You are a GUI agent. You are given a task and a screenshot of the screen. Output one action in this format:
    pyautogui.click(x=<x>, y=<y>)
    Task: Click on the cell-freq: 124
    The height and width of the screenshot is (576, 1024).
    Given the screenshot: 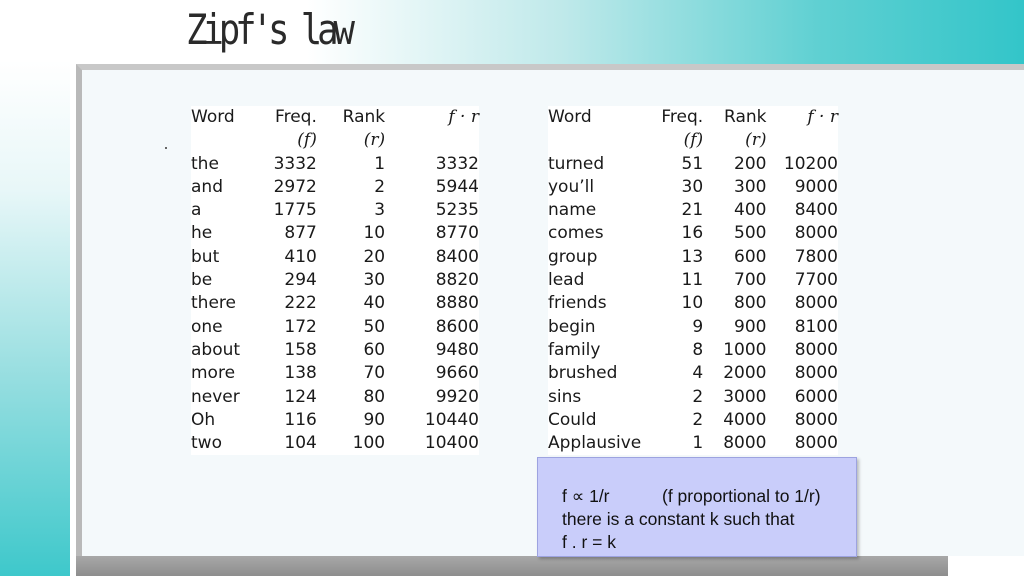 What is the action you would take?
    pyautogui.click(x=300, y=396)
    